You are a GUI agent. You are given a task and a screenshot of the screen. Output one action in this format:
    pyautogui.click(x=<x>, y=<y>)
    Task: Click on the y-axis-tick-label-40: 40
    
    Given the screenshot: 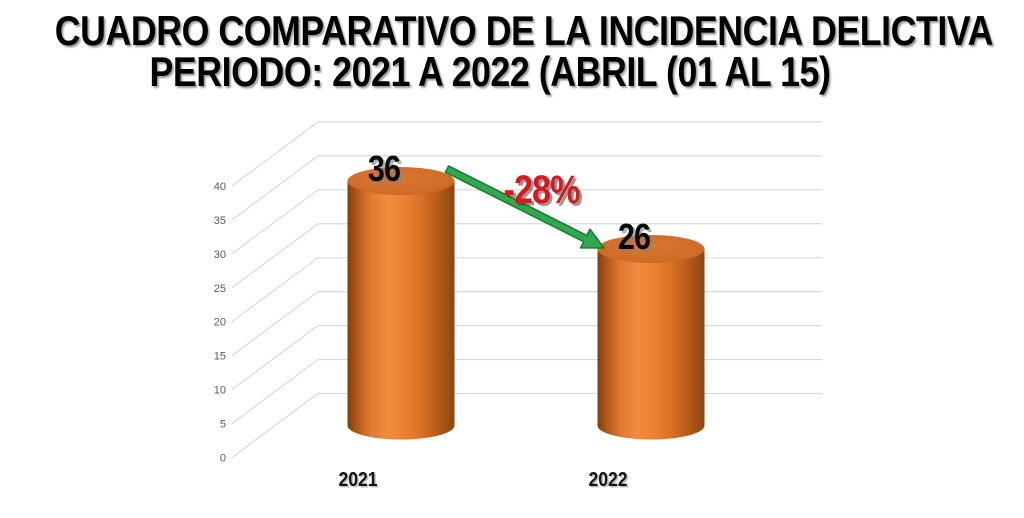 What is the action you would take?
    pyautogui.click(x=220, y=187)
    